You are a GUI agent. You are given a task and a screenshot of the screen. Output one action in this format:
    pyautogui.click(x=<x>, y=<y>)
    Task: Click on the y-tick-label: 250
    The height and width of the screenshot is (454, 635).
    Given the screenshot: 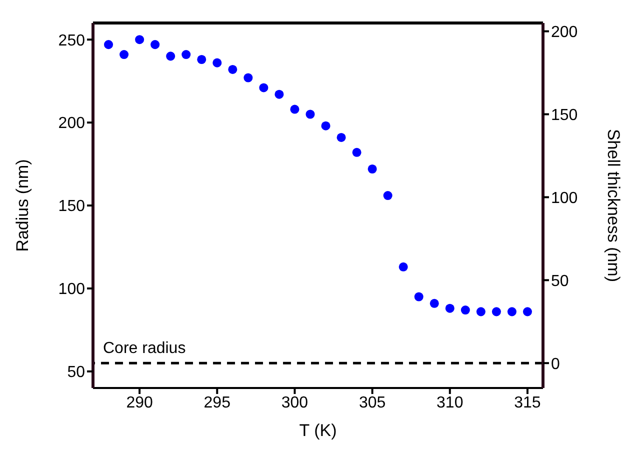 What is the action you would take?
    pyautogui.click(x=72, y=41)
    